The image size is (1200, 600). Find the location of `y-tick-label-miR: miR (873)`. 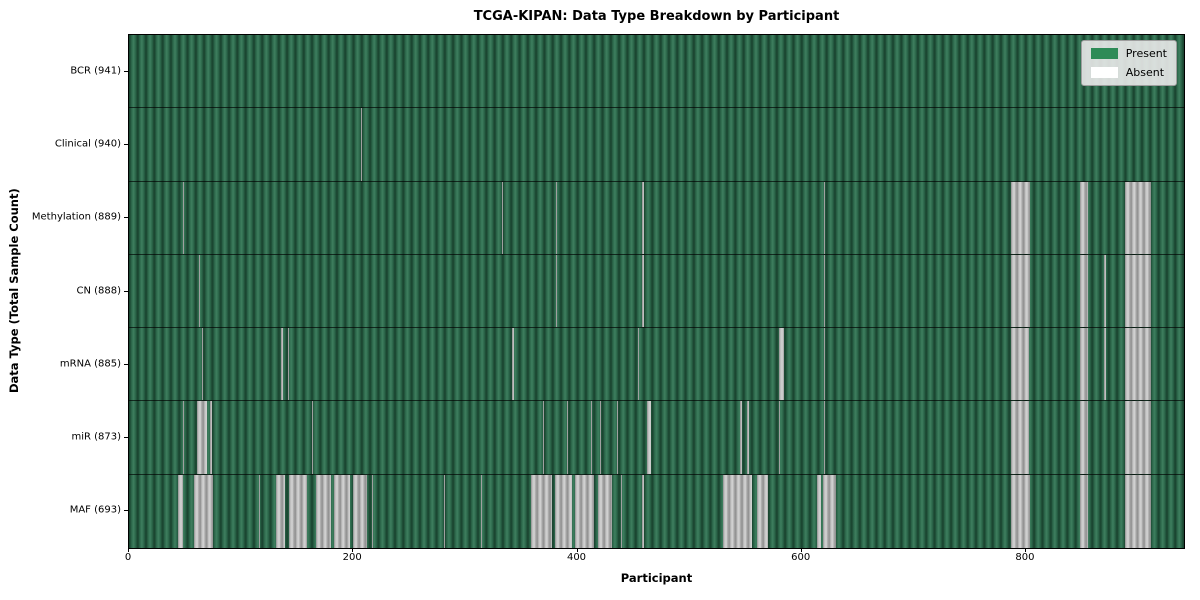

y-tick-label-miR: miR (873) is located at coordinates (96, 437).